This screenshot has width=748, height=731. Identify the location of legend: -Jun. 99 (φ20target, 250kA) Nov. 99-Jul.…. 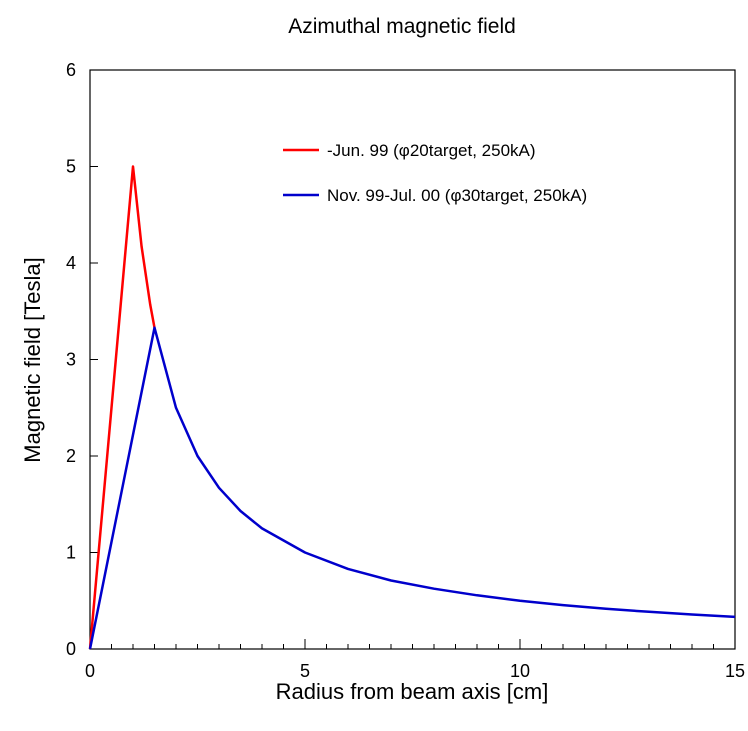
(435, 173).